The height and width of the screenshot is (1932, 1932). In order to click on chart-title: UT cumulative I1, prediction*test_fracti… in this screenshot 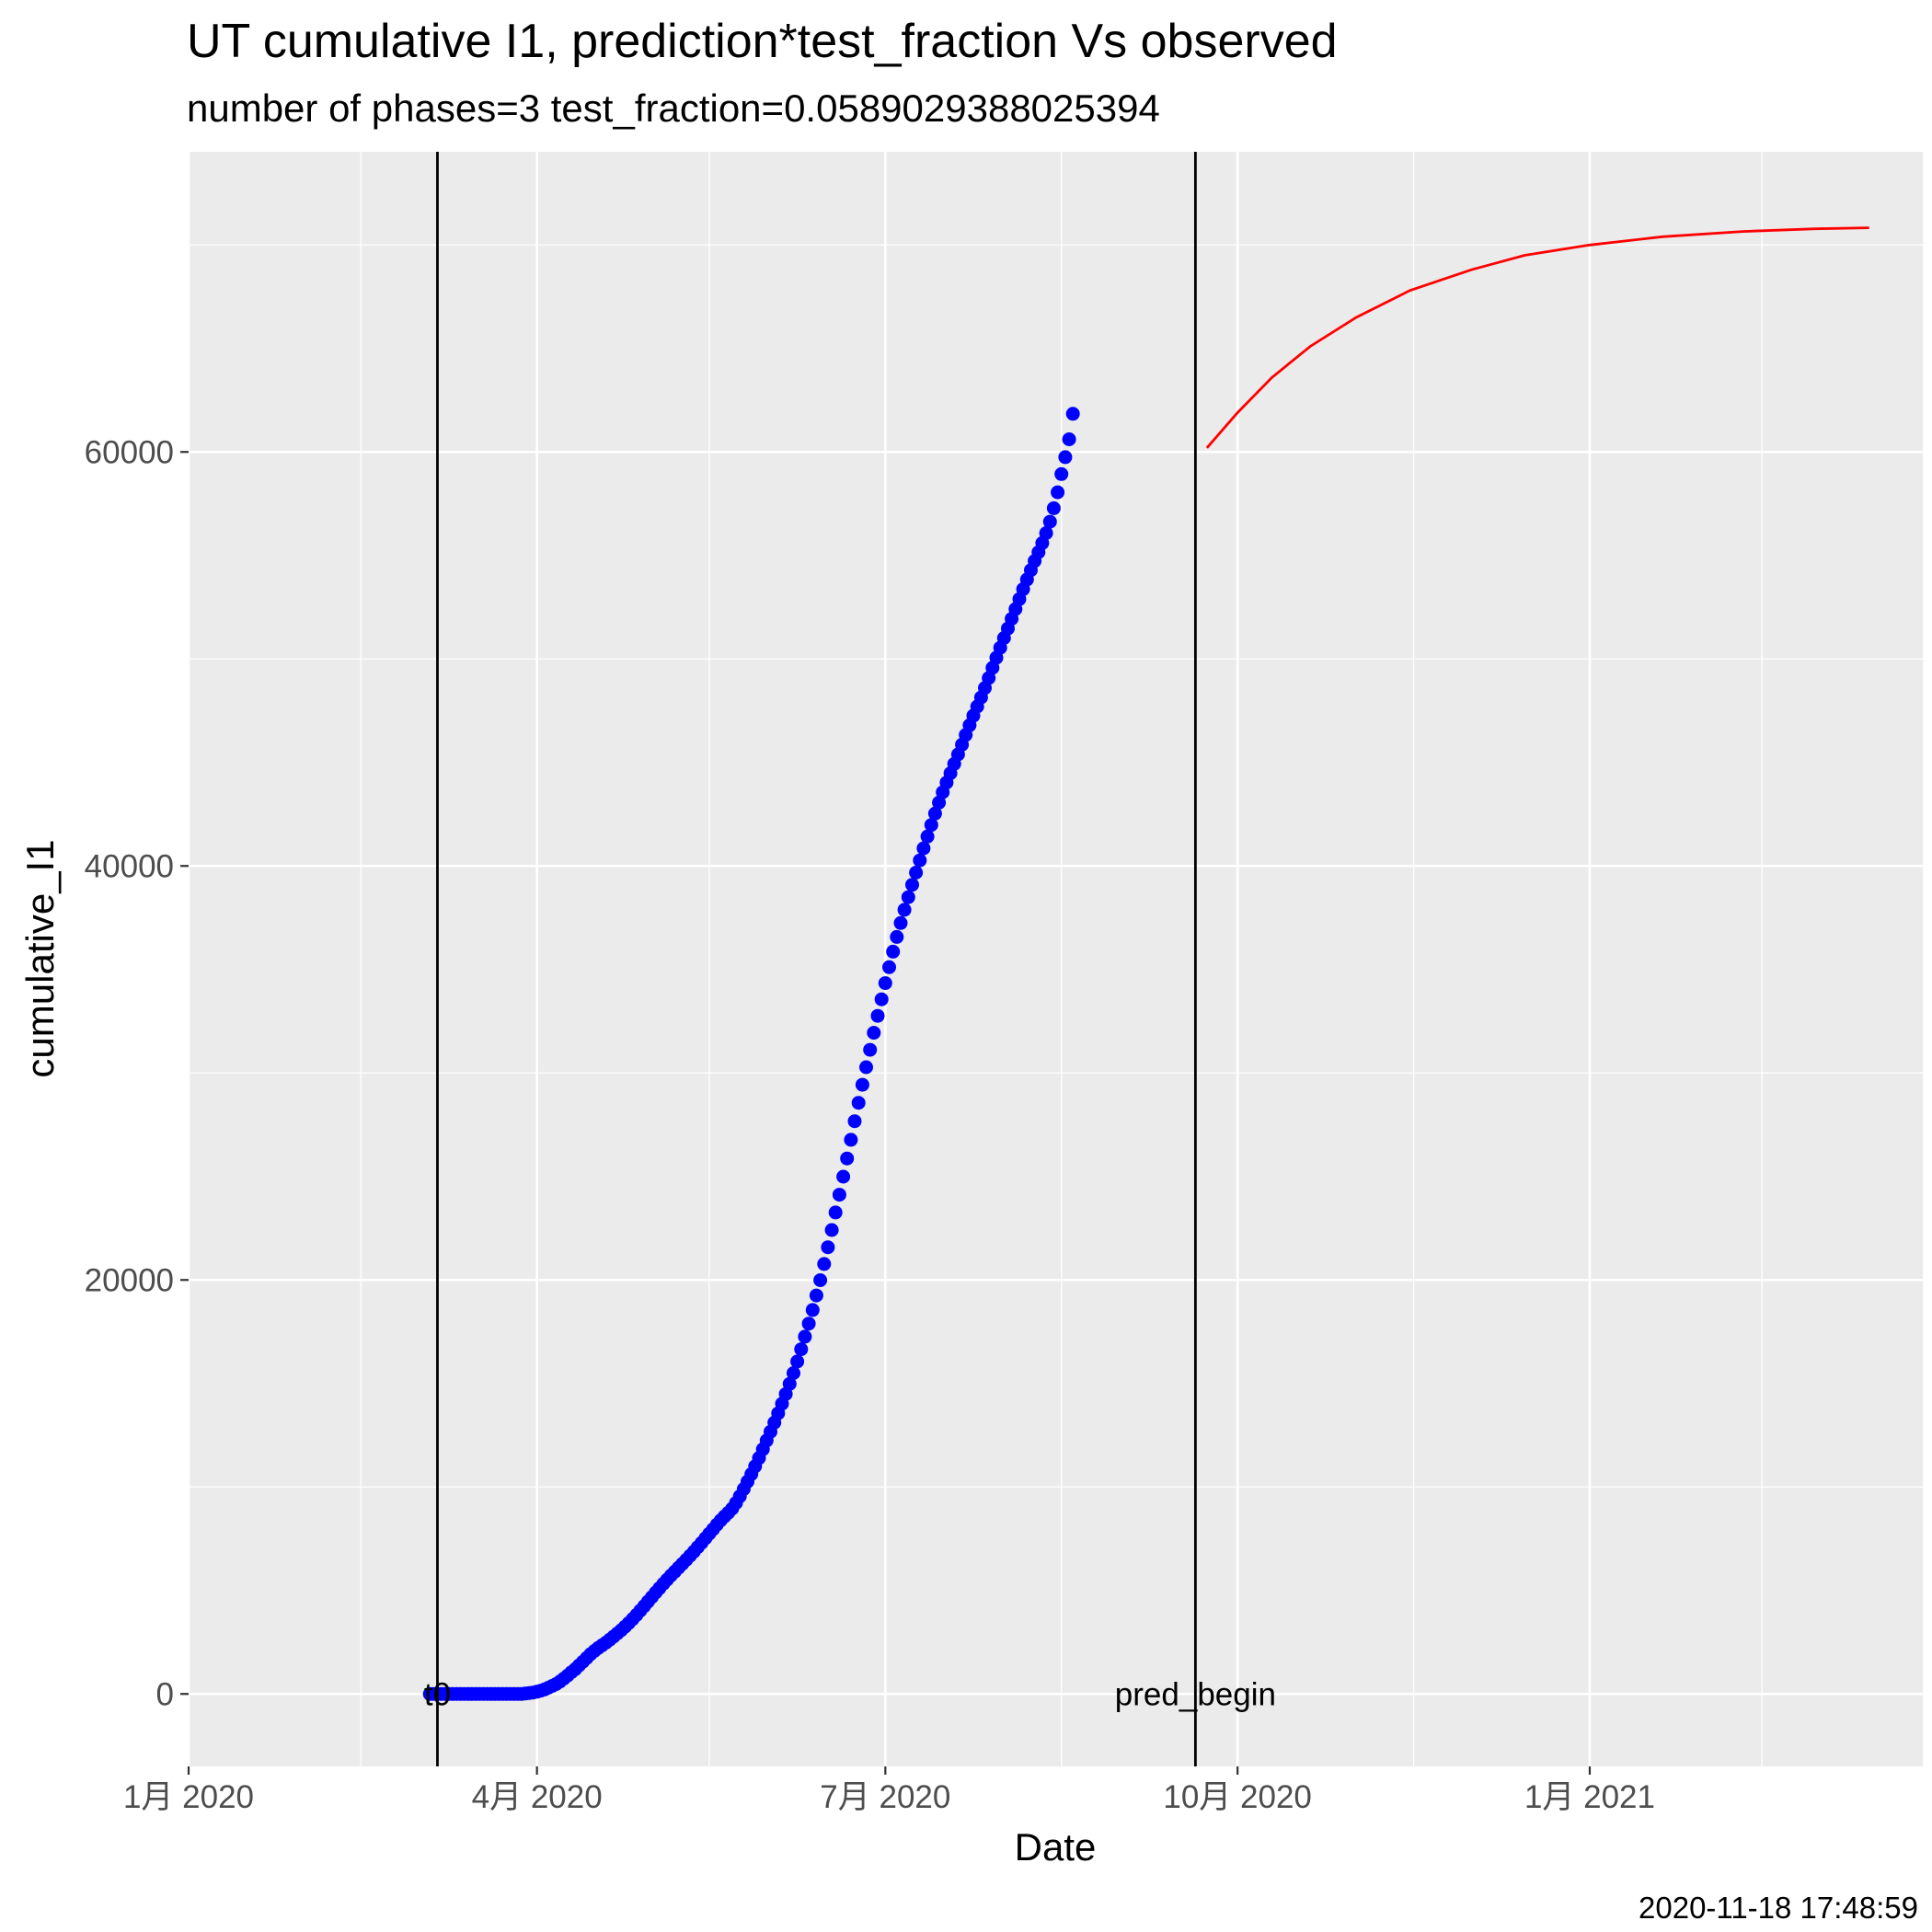, I will do `click(762, 41)`.